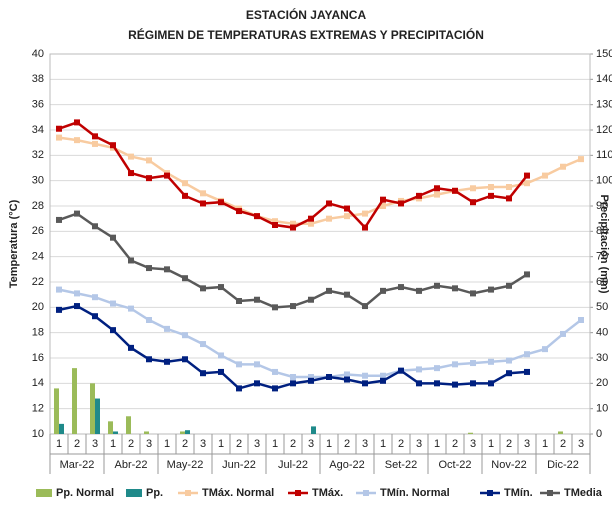 This screenshot has width=612, height=505. What do you see at coordinates (602, 257) in the screenshot?
I see `y2-tick-label: 70` at bounding box center [602, 257].